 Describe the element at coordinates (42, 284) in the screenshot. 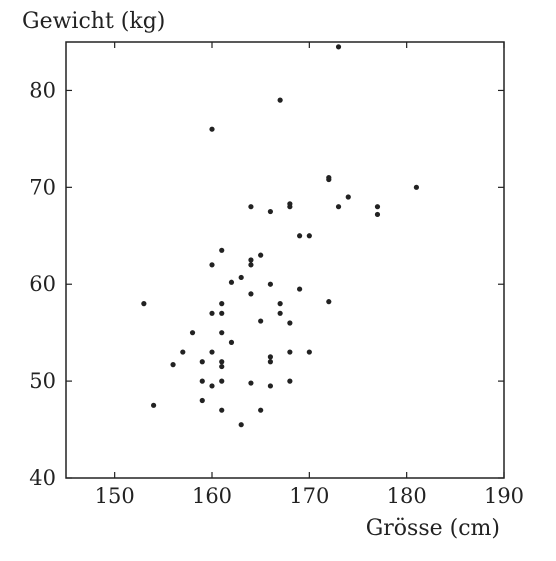

I see `y-tick-label-60: 60` at that location.